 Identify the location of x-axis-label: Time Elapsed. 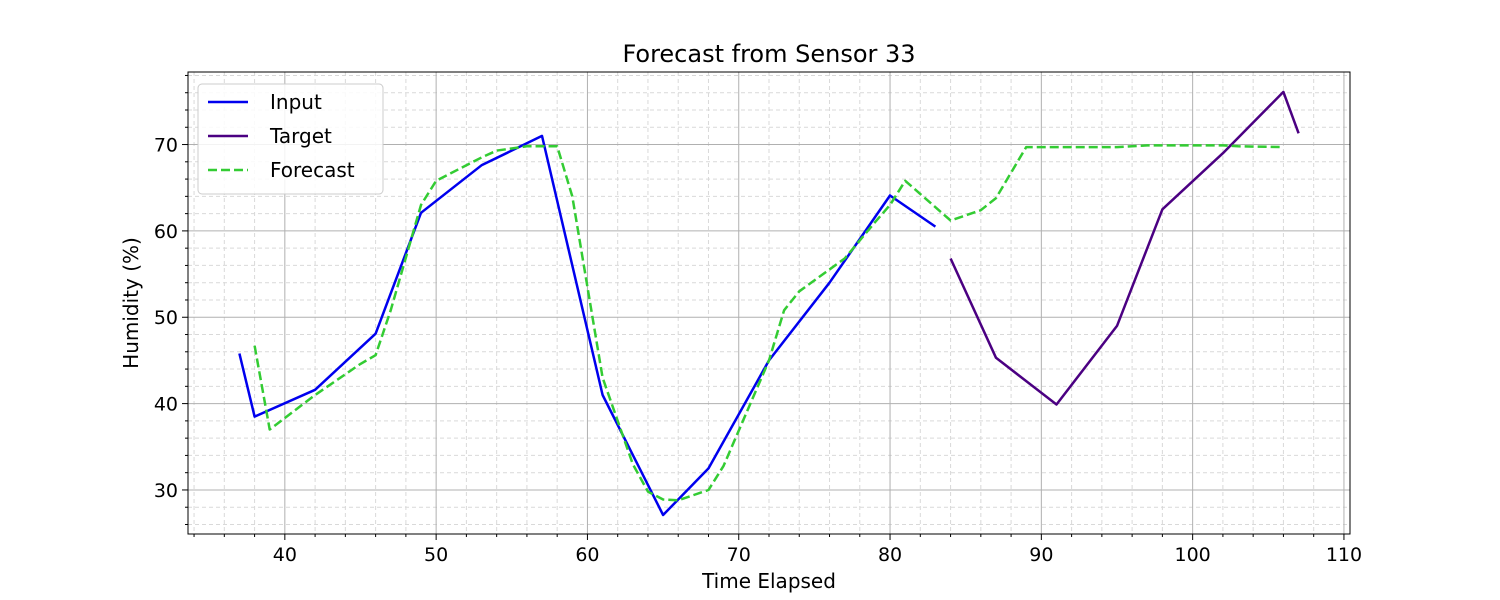
(768, 581).